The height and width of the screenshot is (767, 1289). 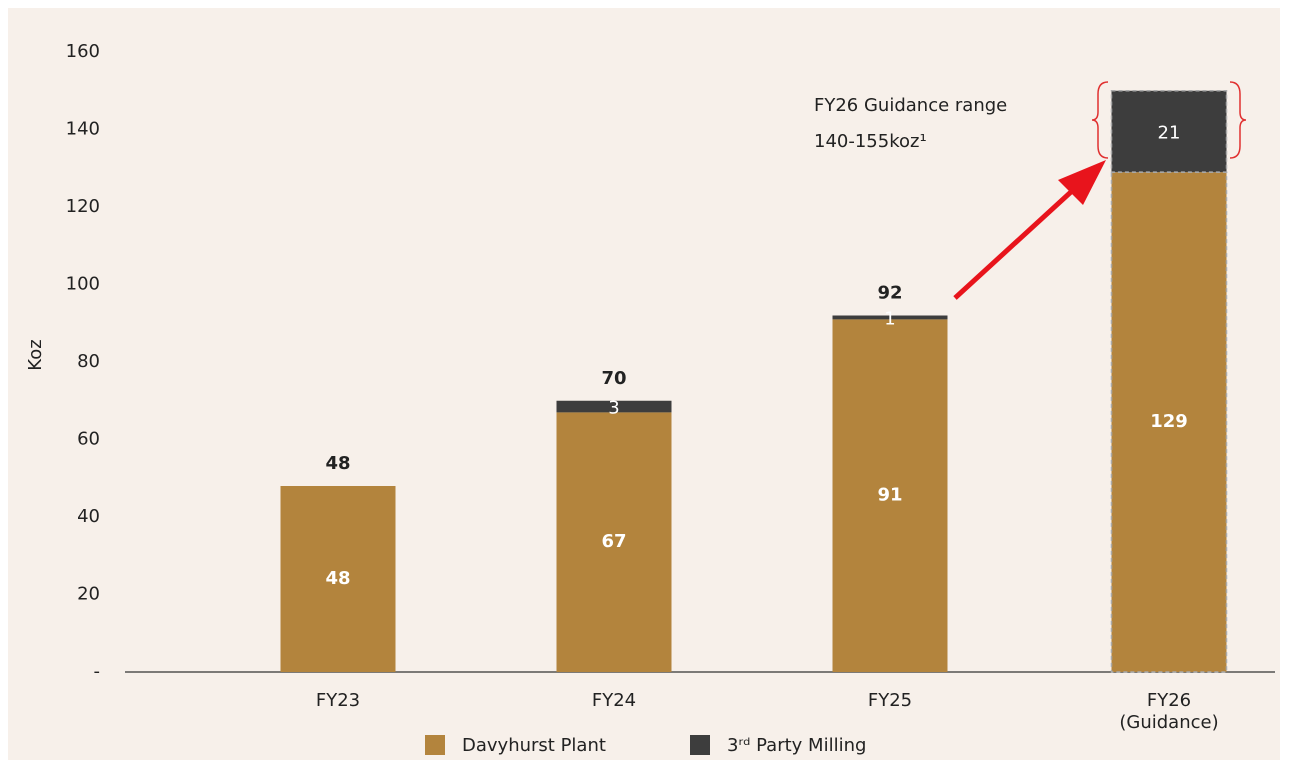 I want to click on data-label: 67, so click(x=613, y=541).